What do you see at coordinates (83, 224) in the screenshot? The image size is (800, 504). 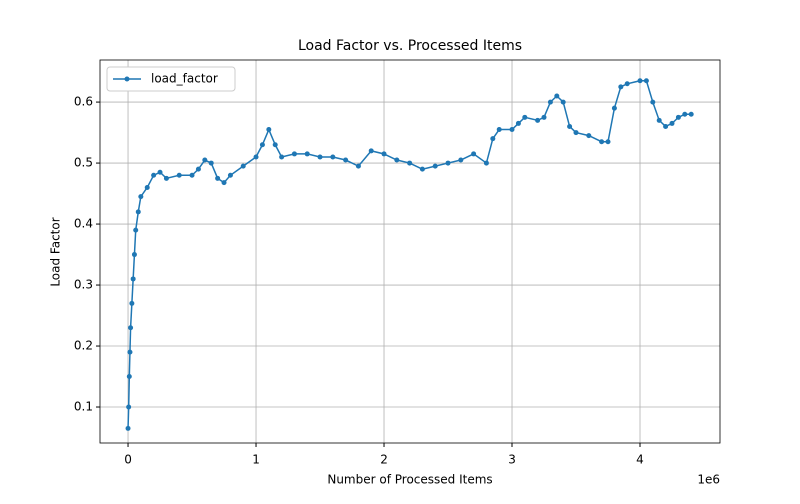 I see `y-tick-label: 0.4` at bounding box center [83, 224].